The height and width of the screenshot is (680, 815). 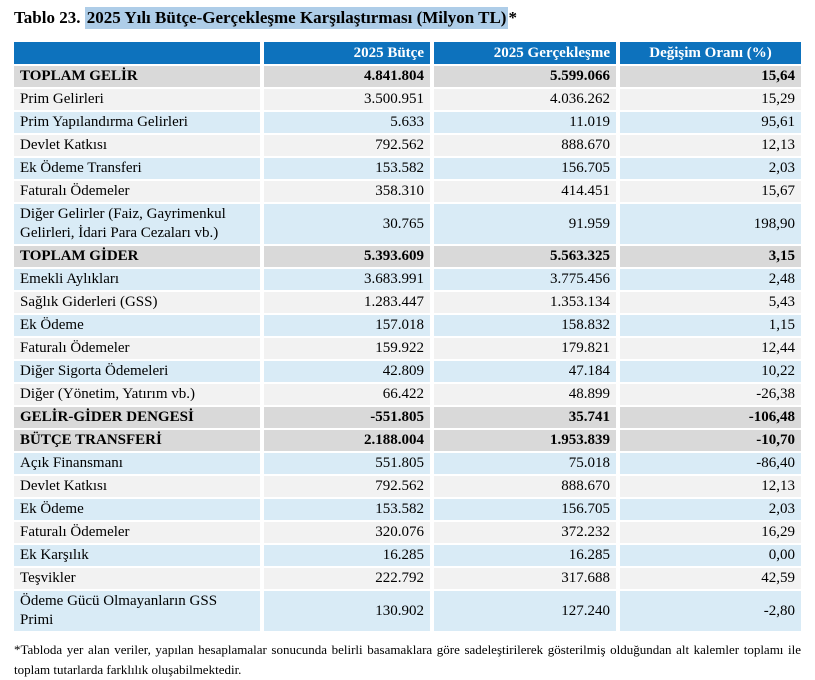 I want to click on budget-value: 551.805, so click(x=348, y=464).